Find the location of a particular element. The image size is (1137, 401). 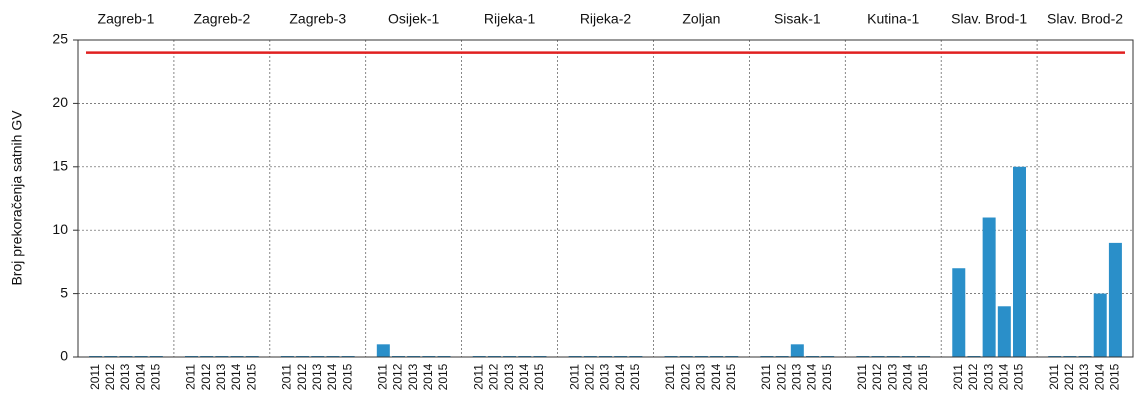

y-tick-label: 10 is located at coordinates (60, 229).